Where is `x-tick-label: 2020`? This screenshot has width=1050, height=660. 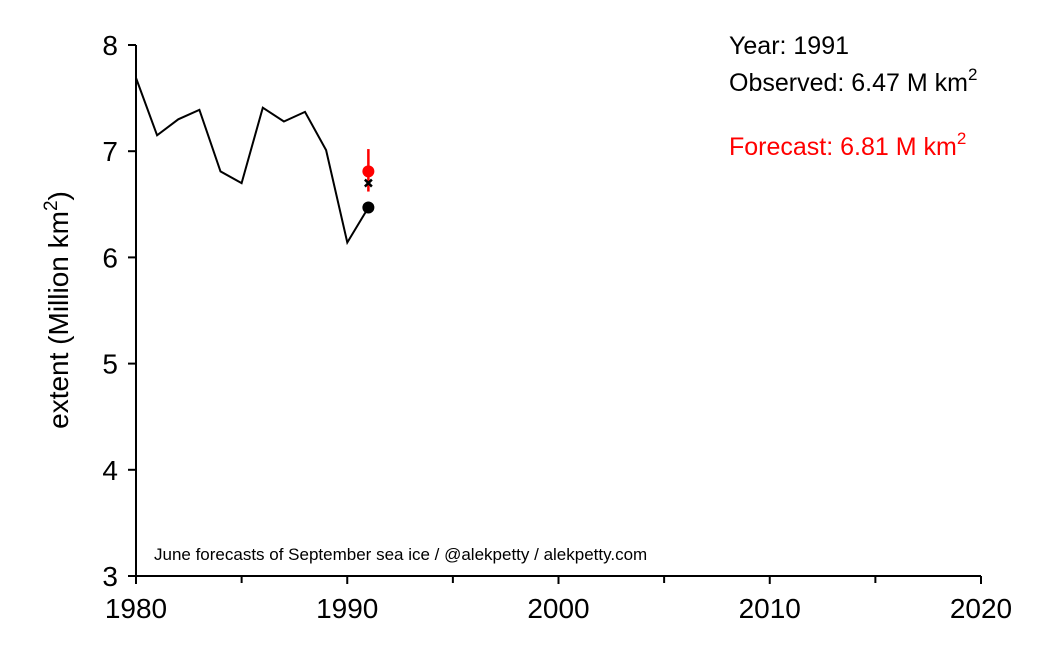 x-tick-label: 2020 is located at coordinates (981, 608).